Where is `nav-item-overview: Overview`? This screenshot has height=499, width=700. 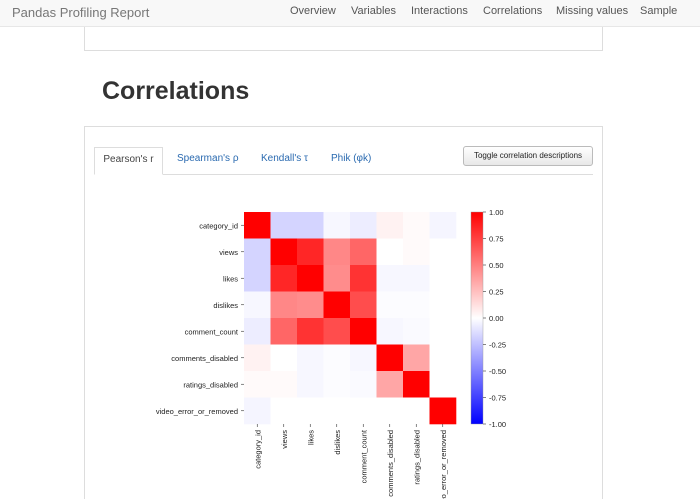 nav-item-overview: Overview is located at coordinates (313, 11).